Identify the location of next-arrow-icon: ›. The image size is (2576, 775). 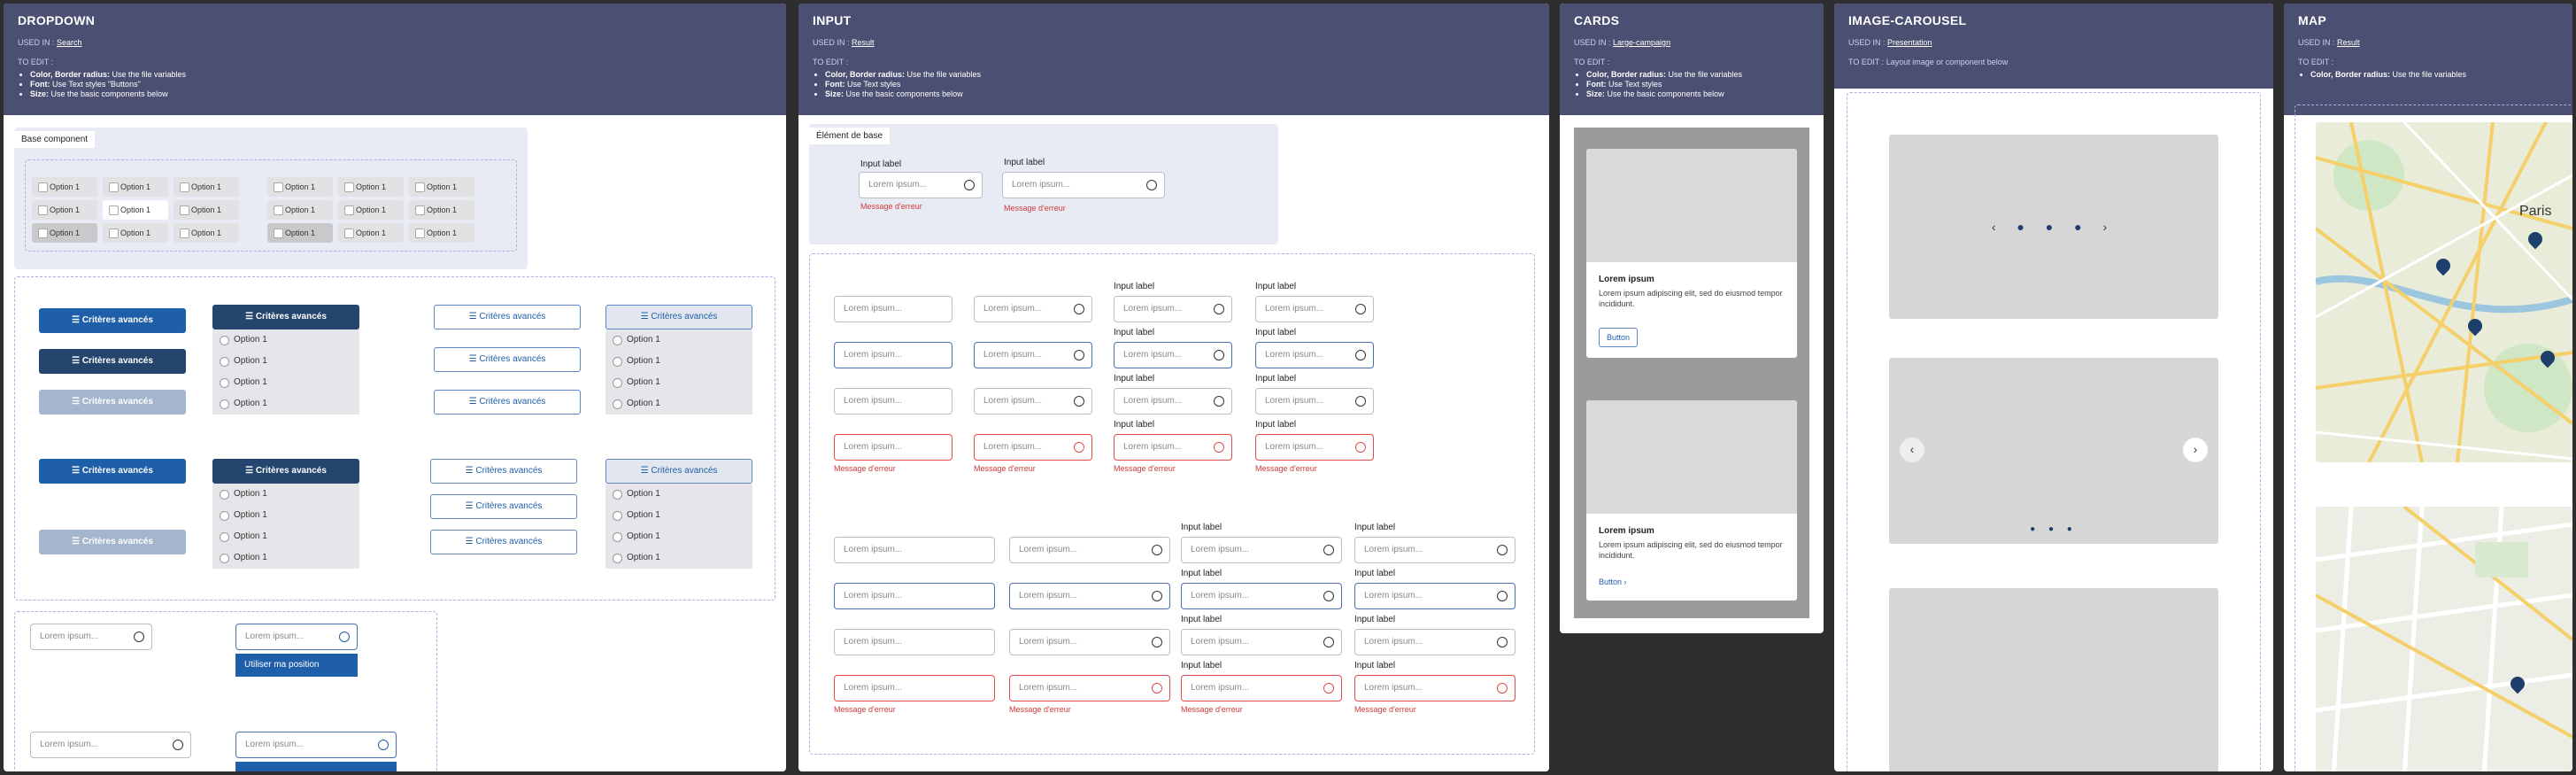
(2195, 450).